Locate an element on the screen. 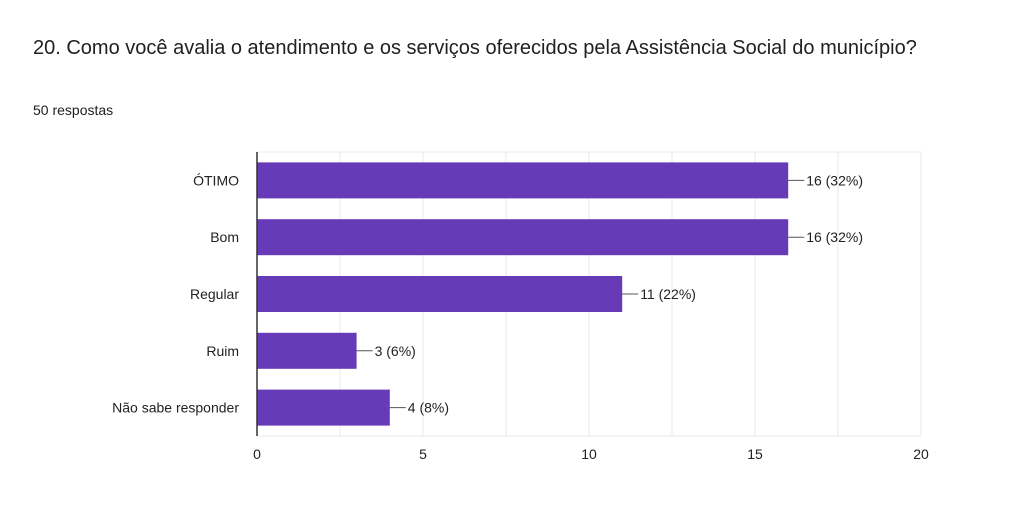 The image size is (1024, 520). data-label: 4 (8%) is located at coordinates (428, 408).